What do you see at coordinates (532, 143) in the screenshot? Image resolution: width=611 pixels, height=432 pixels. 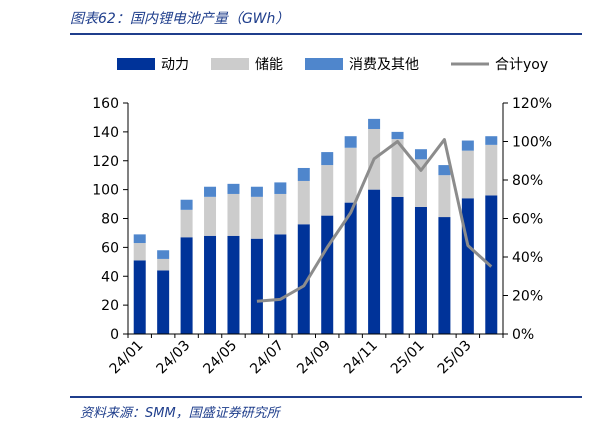 I see `y2-tick-label: 100%` at bounding box center [532, 143].